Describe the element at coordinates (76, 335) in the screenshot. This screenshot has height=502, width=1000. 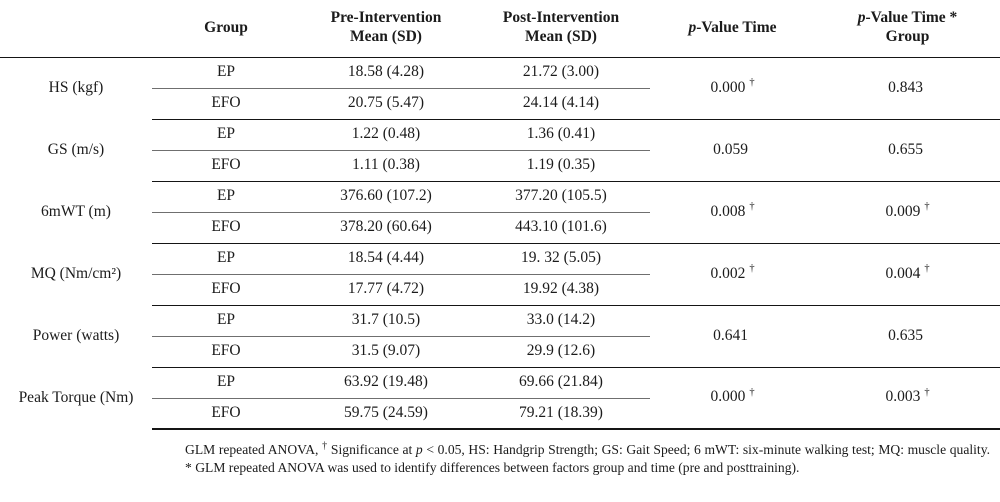
I see `measure-label: Power (watts)` at that location.